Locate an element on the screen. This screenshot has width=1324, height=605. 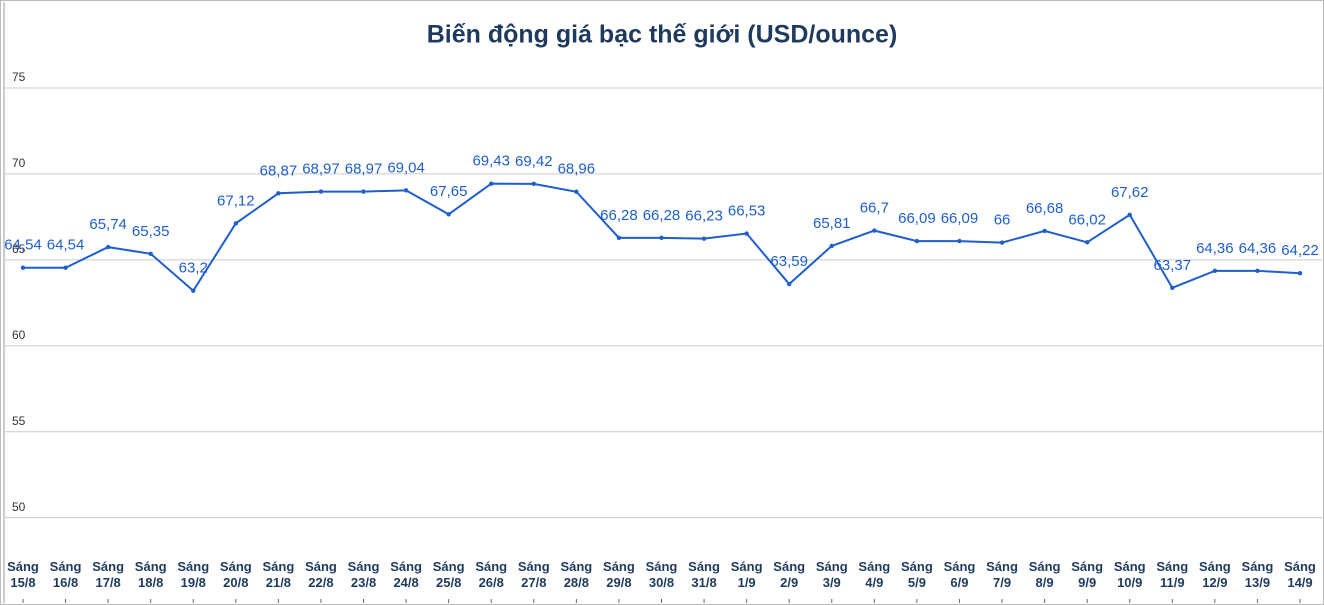
x-tick-label-line: 23/8 is located at coordinates (363, 582).